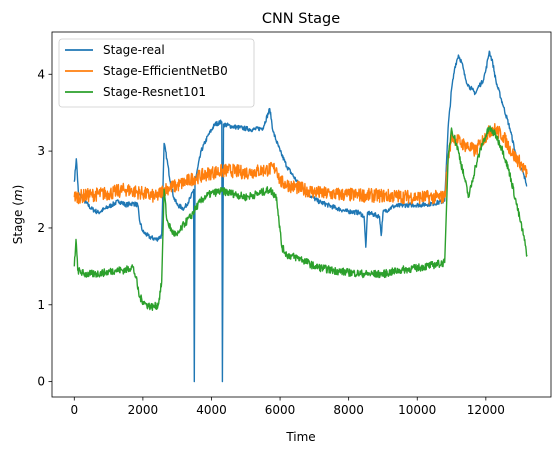 The image size is (558, 455). What do you see at coordinates (486, 410) in the screenshot?
I see `x-tick-label: 12000` at bounding box center [486, 410].